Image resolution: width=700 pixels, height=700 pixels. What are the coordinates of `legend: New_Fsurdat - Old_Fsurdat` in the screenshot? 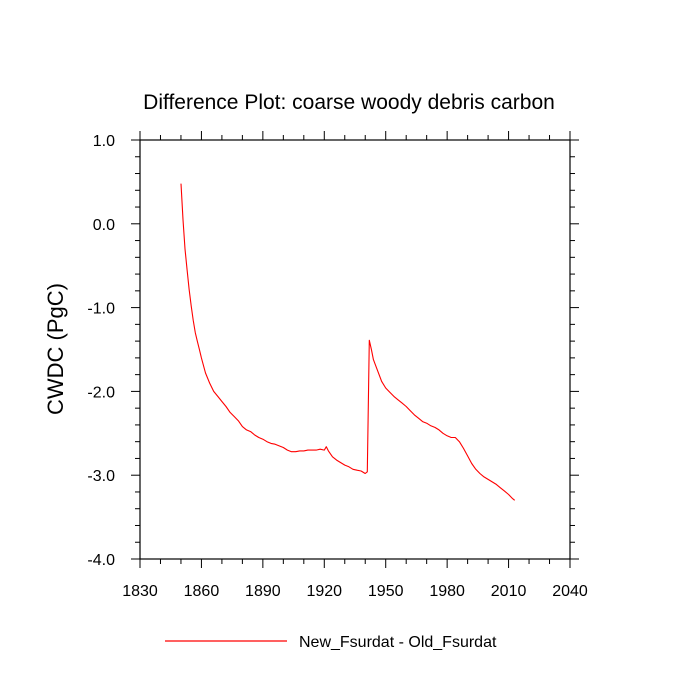 It's located at (331, 642).